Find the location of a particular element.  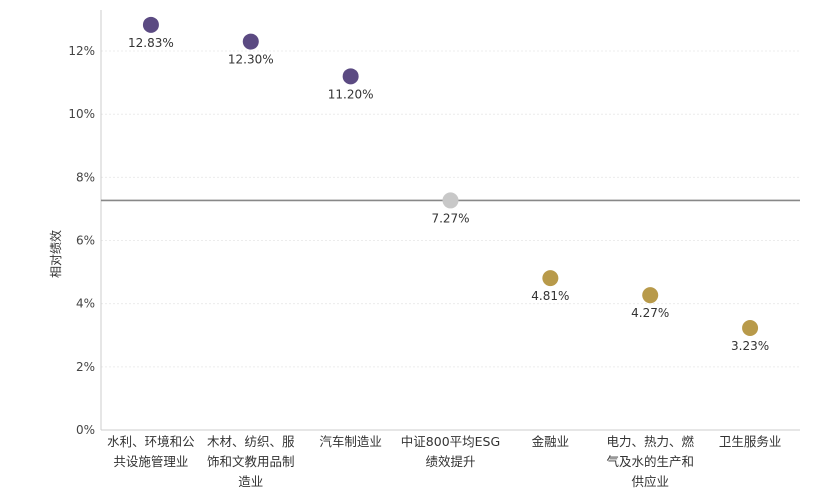

x-category-label-line: 气及水的生产和 is located at coordinates (650, 461).